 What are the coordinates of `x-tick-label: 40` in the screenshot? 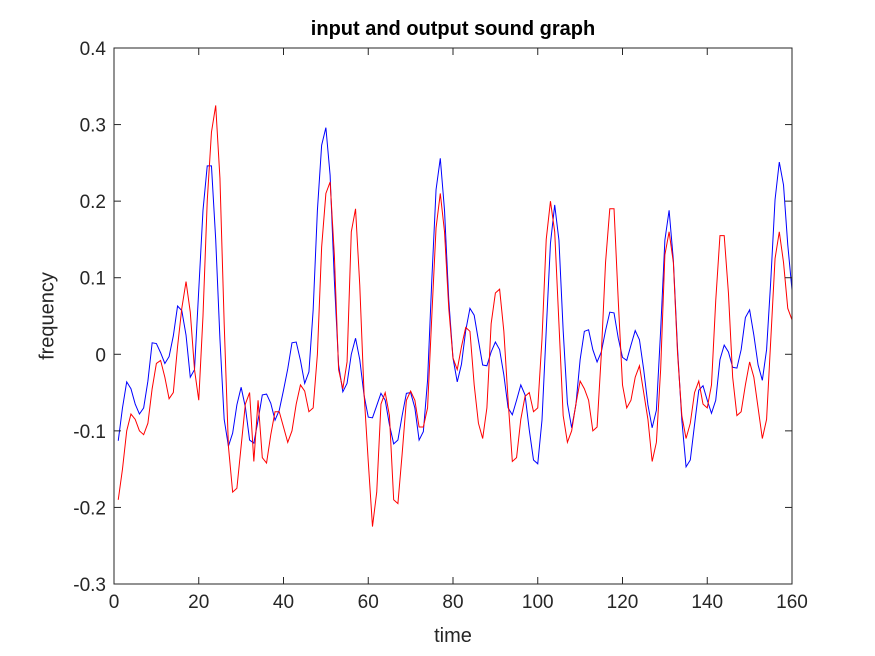 It's located at (283, 602).